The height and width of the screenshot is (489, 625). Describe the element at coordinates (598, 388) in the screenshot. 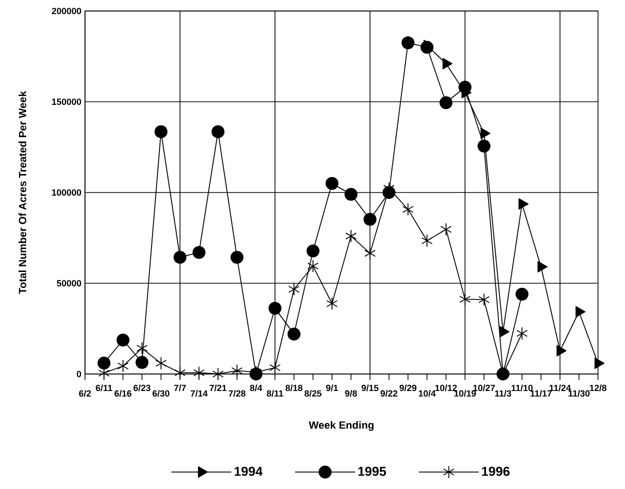

I see `x-tick-label: 12/8` at that location.